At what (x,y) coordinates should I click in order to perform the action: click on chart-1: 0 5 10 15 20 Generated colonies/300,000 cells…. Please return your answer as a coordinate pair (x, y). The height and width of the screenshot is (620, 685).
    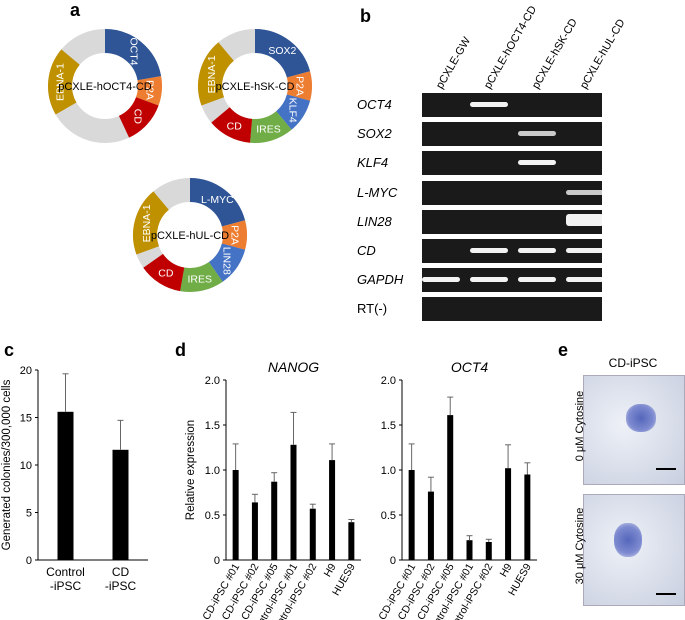
    Looking at the image, I should click on (74, 479).